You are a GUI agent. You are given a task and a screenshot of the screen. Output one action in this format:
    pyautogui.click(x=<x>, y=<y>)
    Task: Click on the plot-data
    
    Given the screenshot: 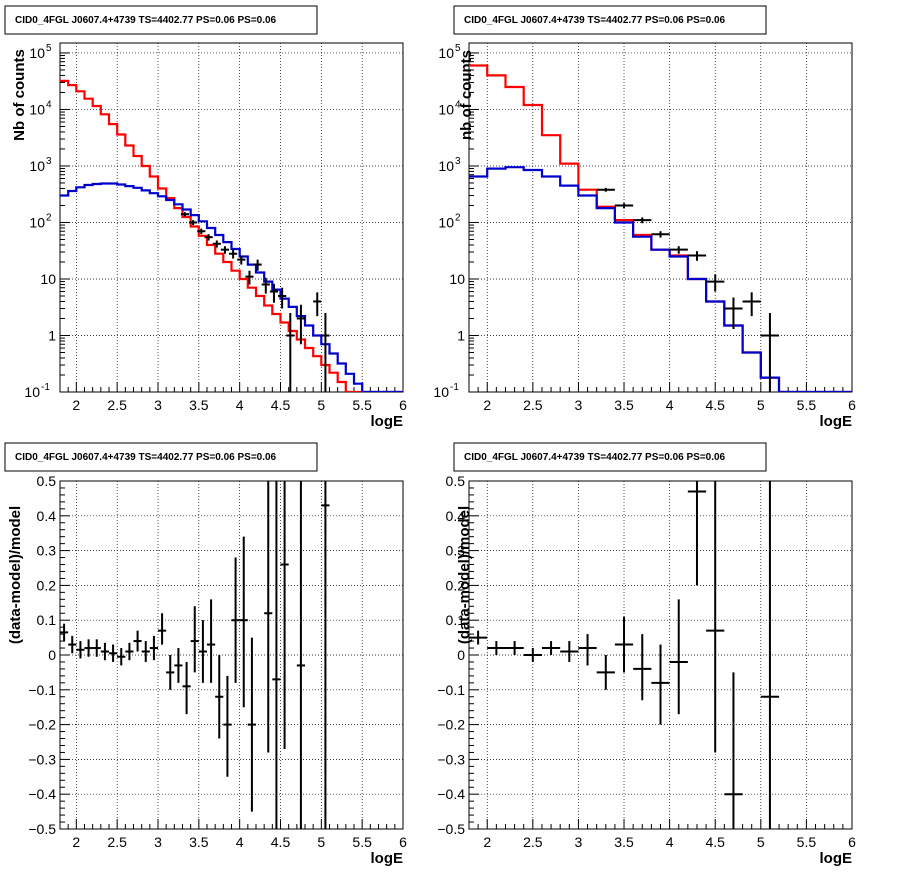 What is the action you would take?
    pyautogui.click(x=195, y=655)
    